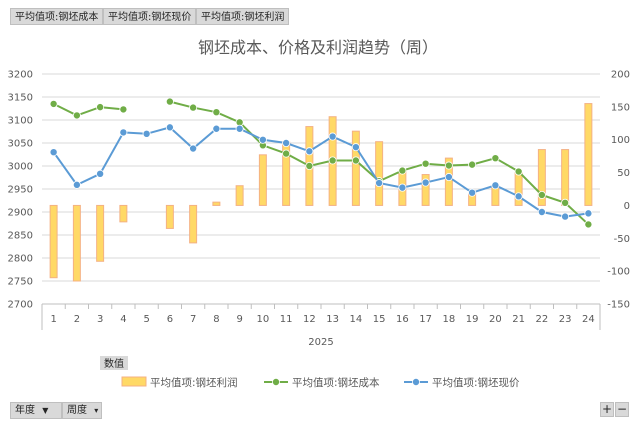 The width and height of the screenshot is (640, 427). I want to click on left-tick-label: 2800, so click(20, 259).